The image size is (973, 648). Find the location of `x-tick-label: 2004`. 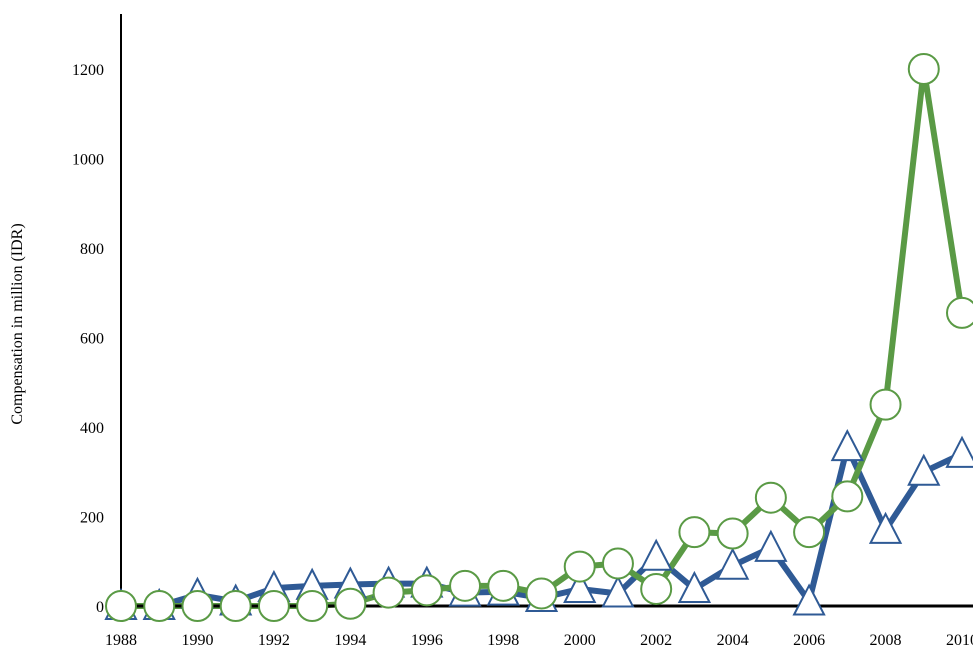

x-tick-label: 2004 is located at coordinates (733, 640).